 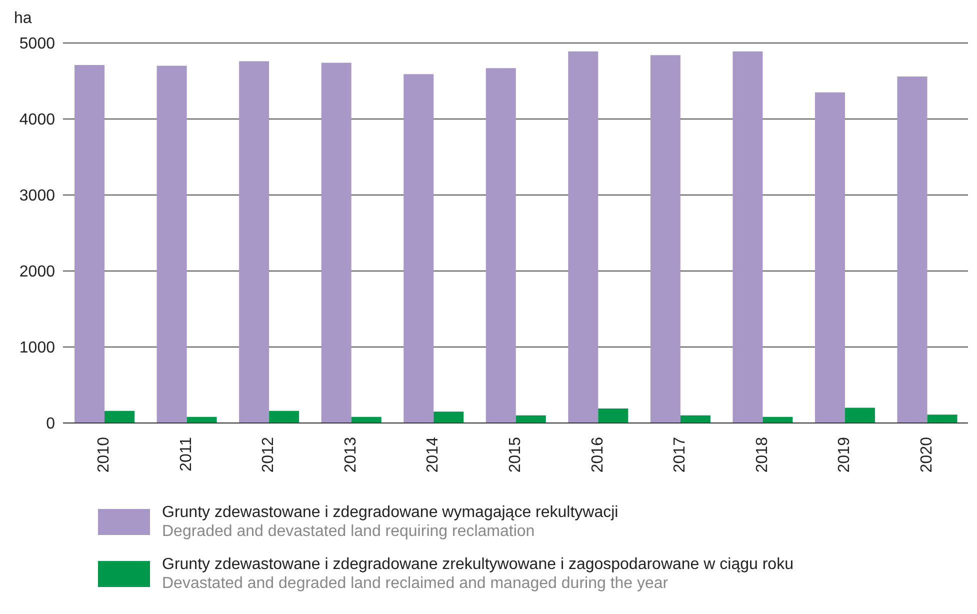 I want to click on x-tick-label: 2010, so click(x=104, y=454).